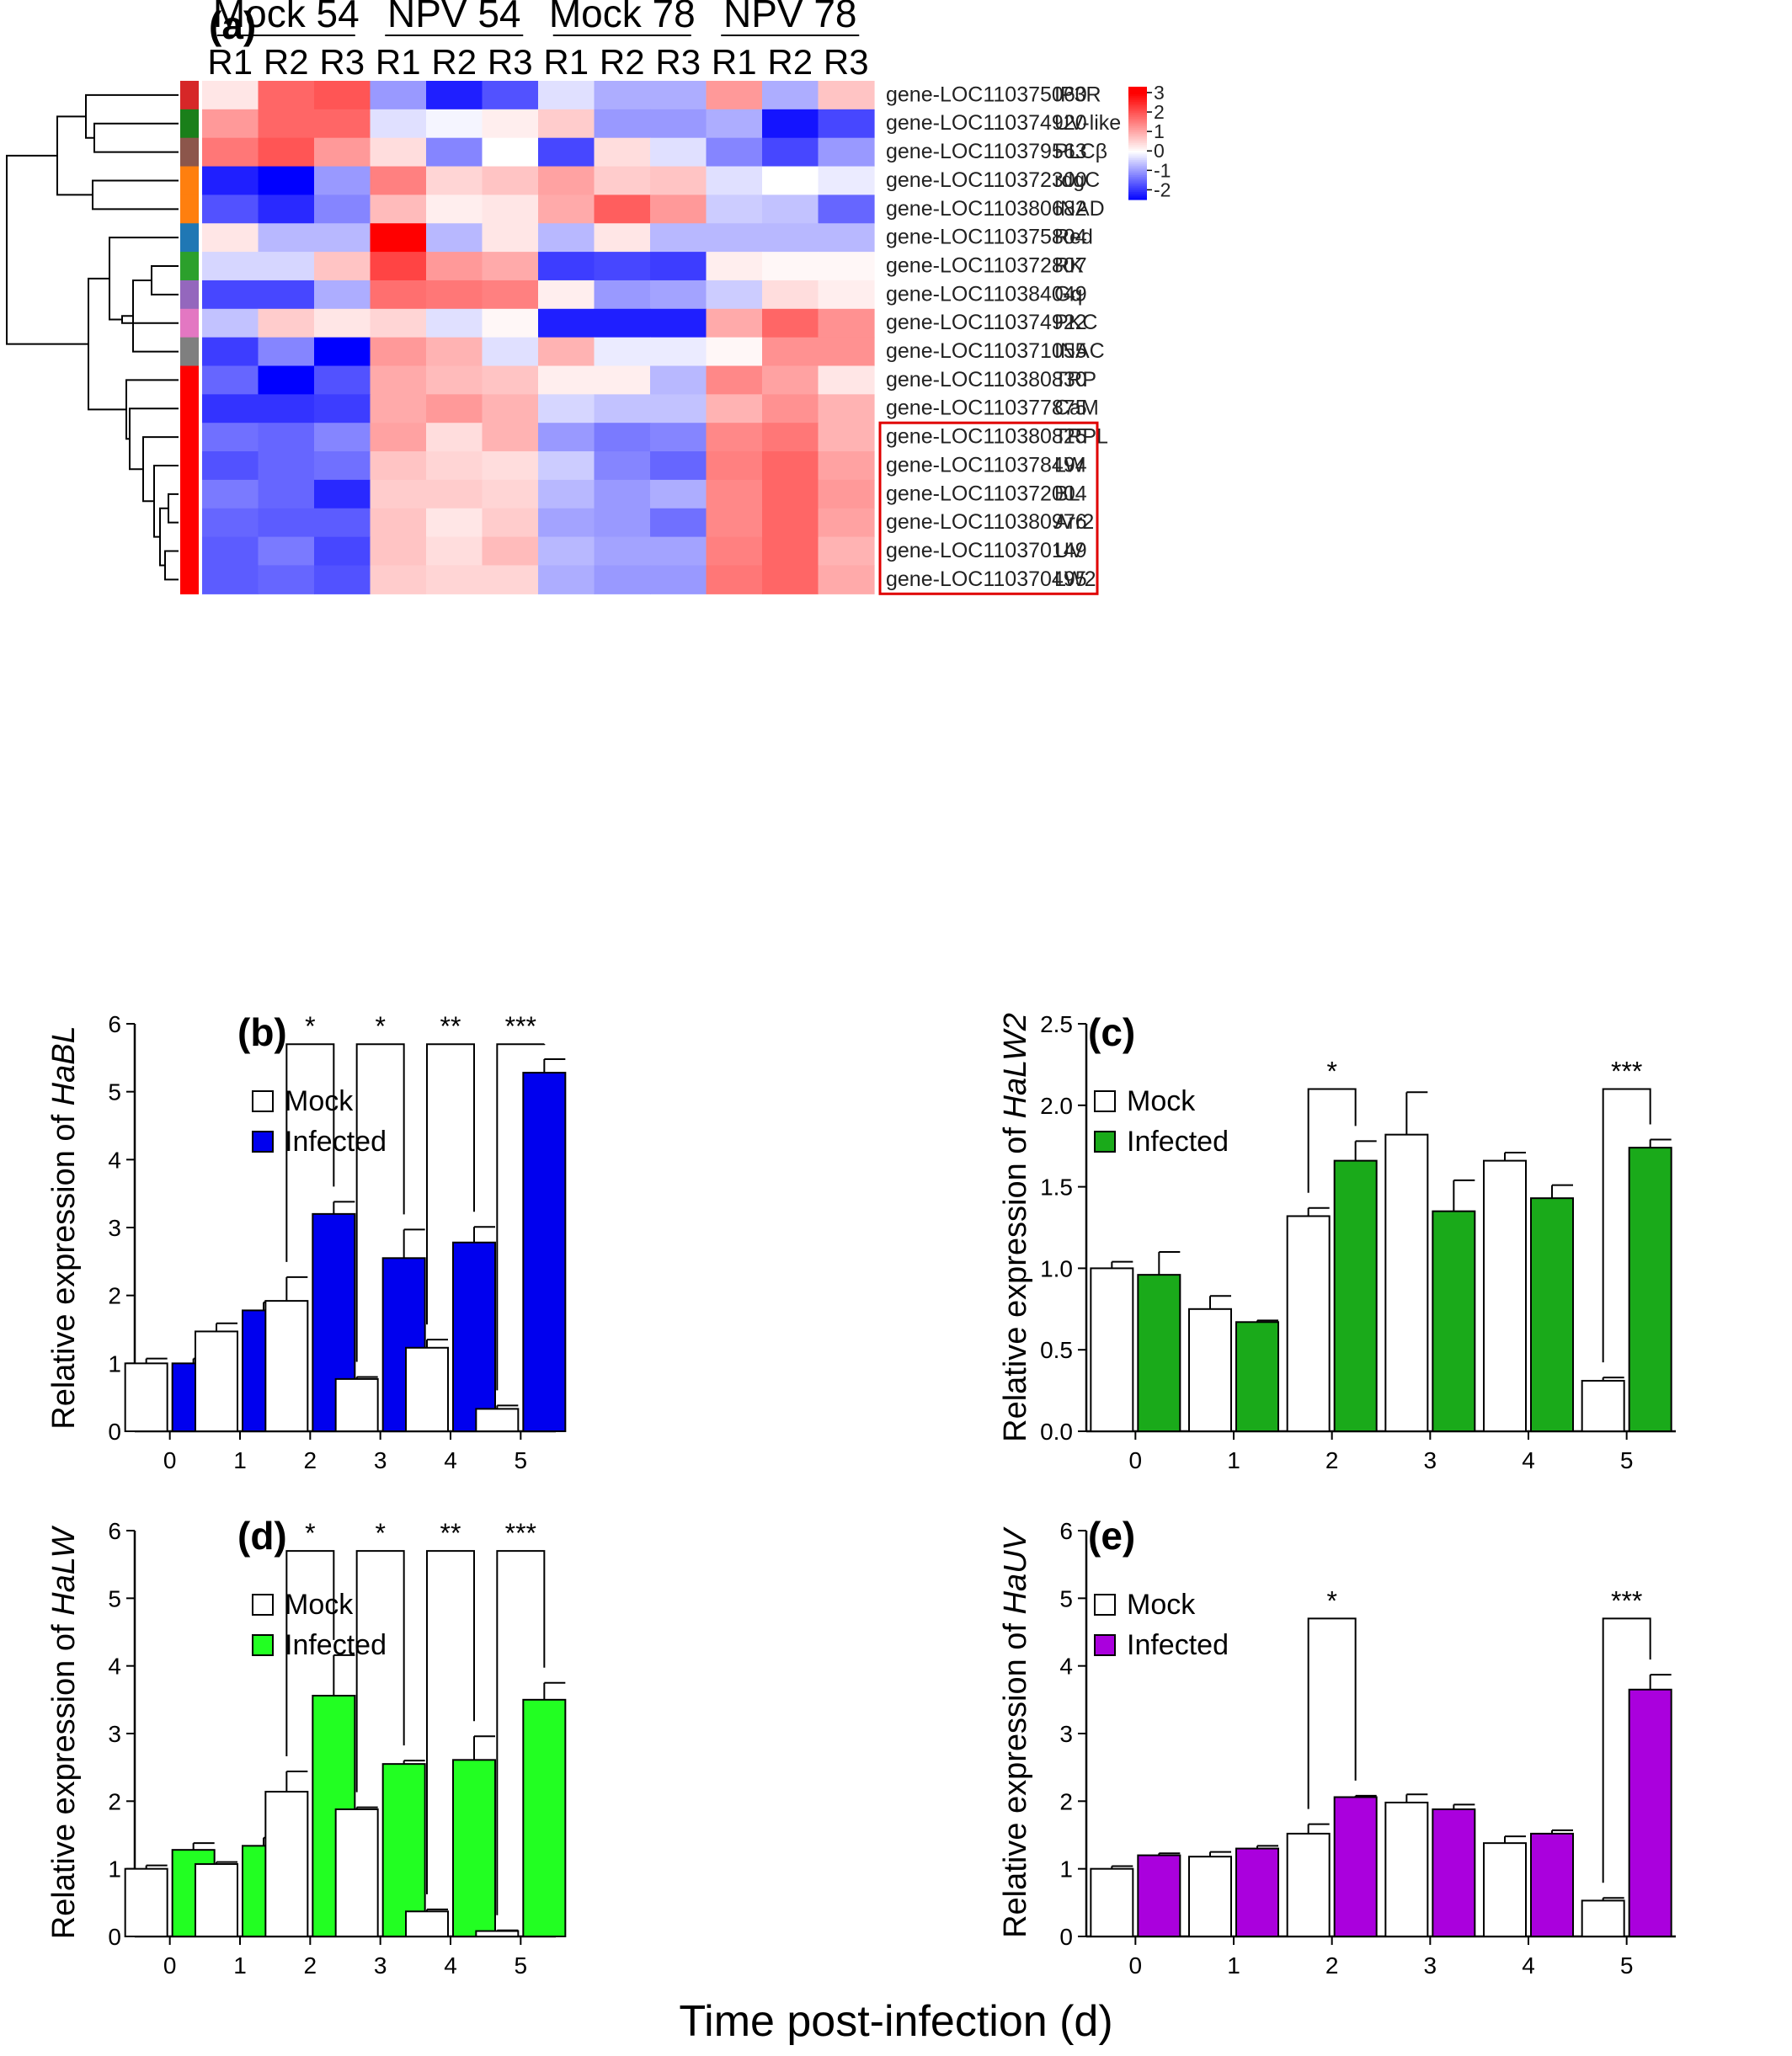 The width and height of the screenshot is (1792, 2056). Describe the element at coordinates (986, 579) in the screenshot. I see `gene-id-label: gene-LOC110370495` at that location.